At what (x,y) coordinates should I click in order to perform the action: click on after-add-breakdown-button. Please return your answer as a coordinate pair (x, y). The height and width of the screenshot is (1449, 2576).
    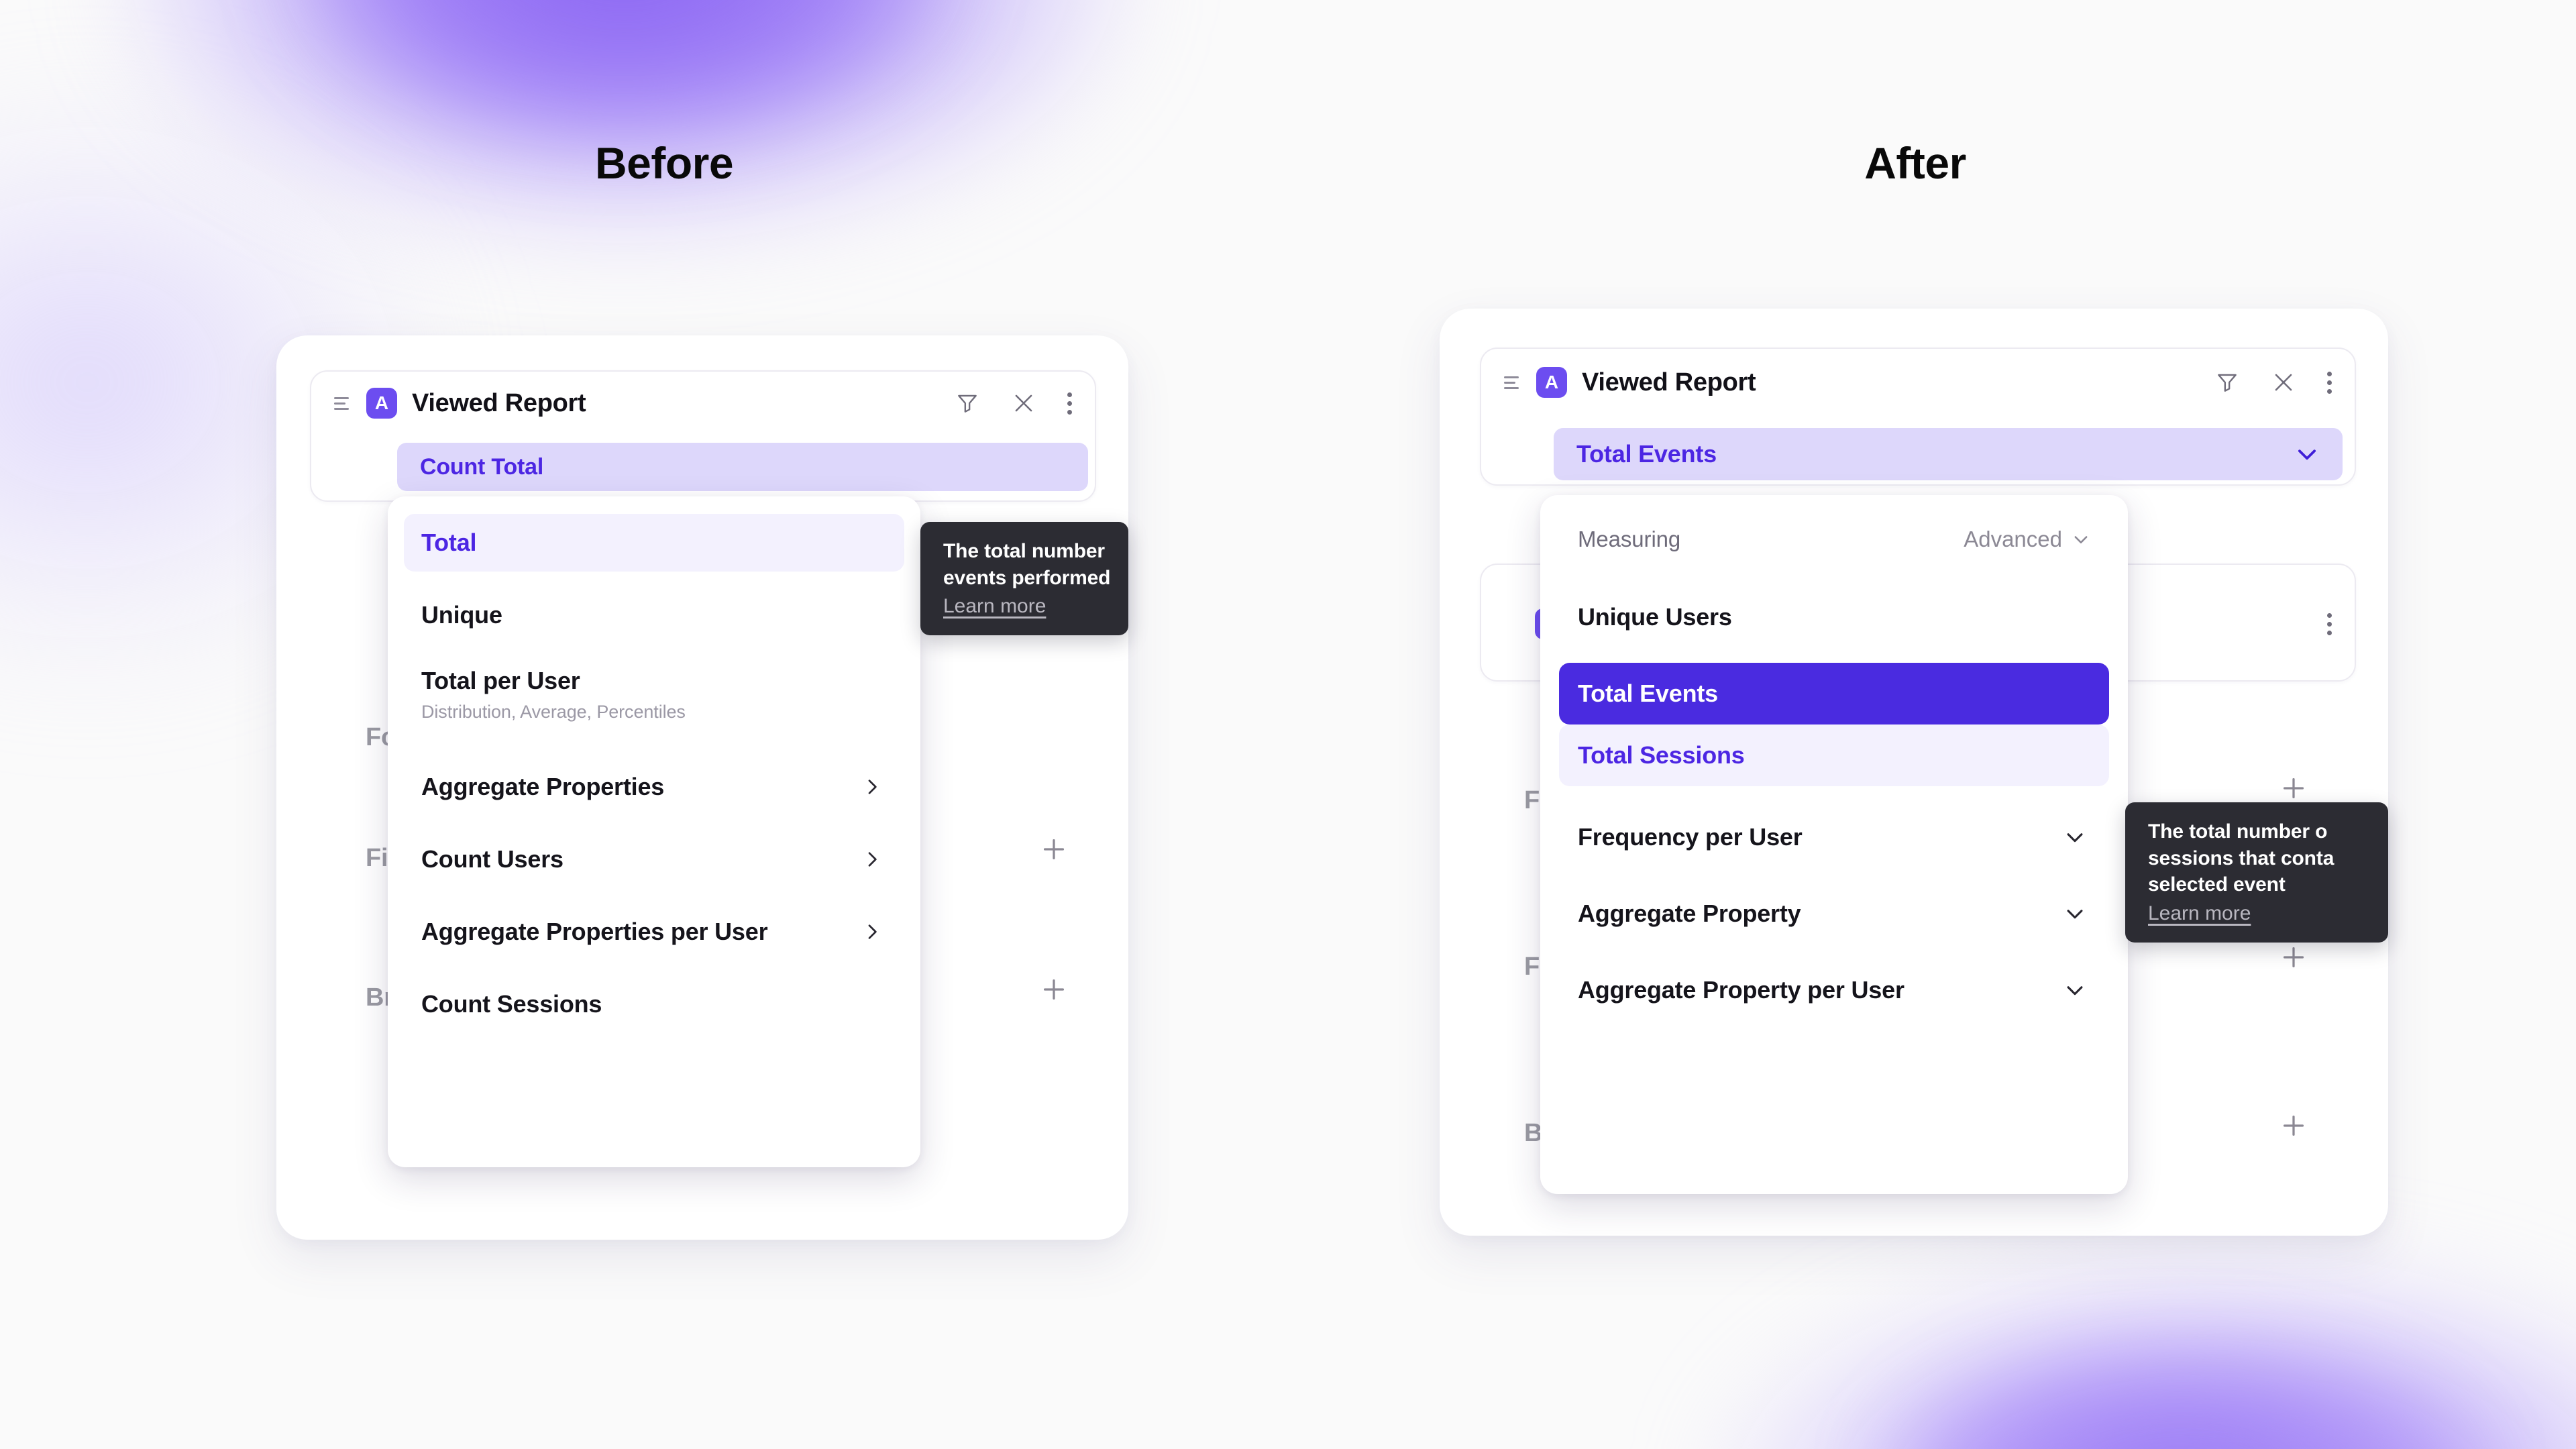
    Looking at the image, I should click on (2293, 1125).